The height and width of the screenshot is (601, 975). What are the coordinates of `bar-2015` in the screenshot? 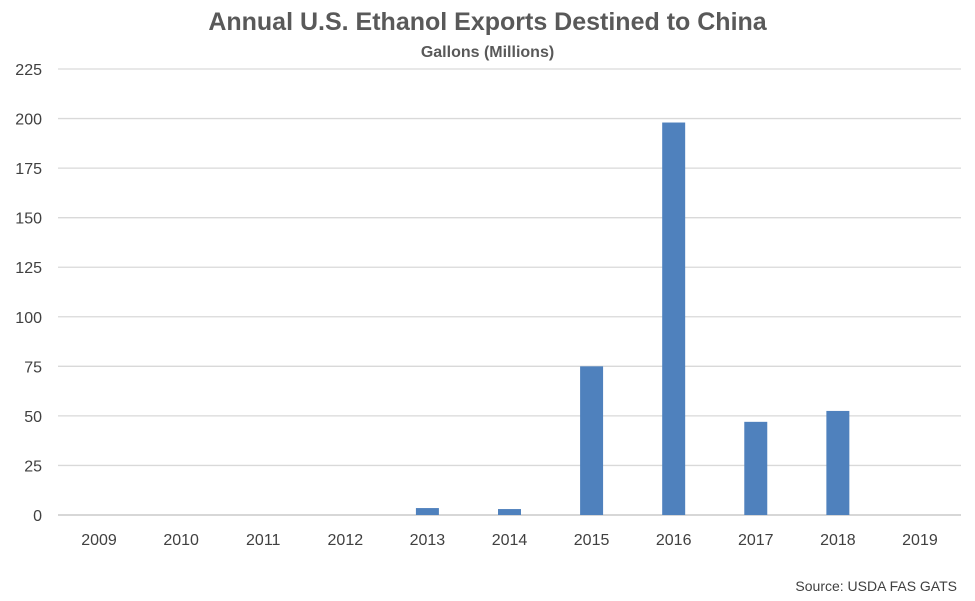 It's located at (592, 440).